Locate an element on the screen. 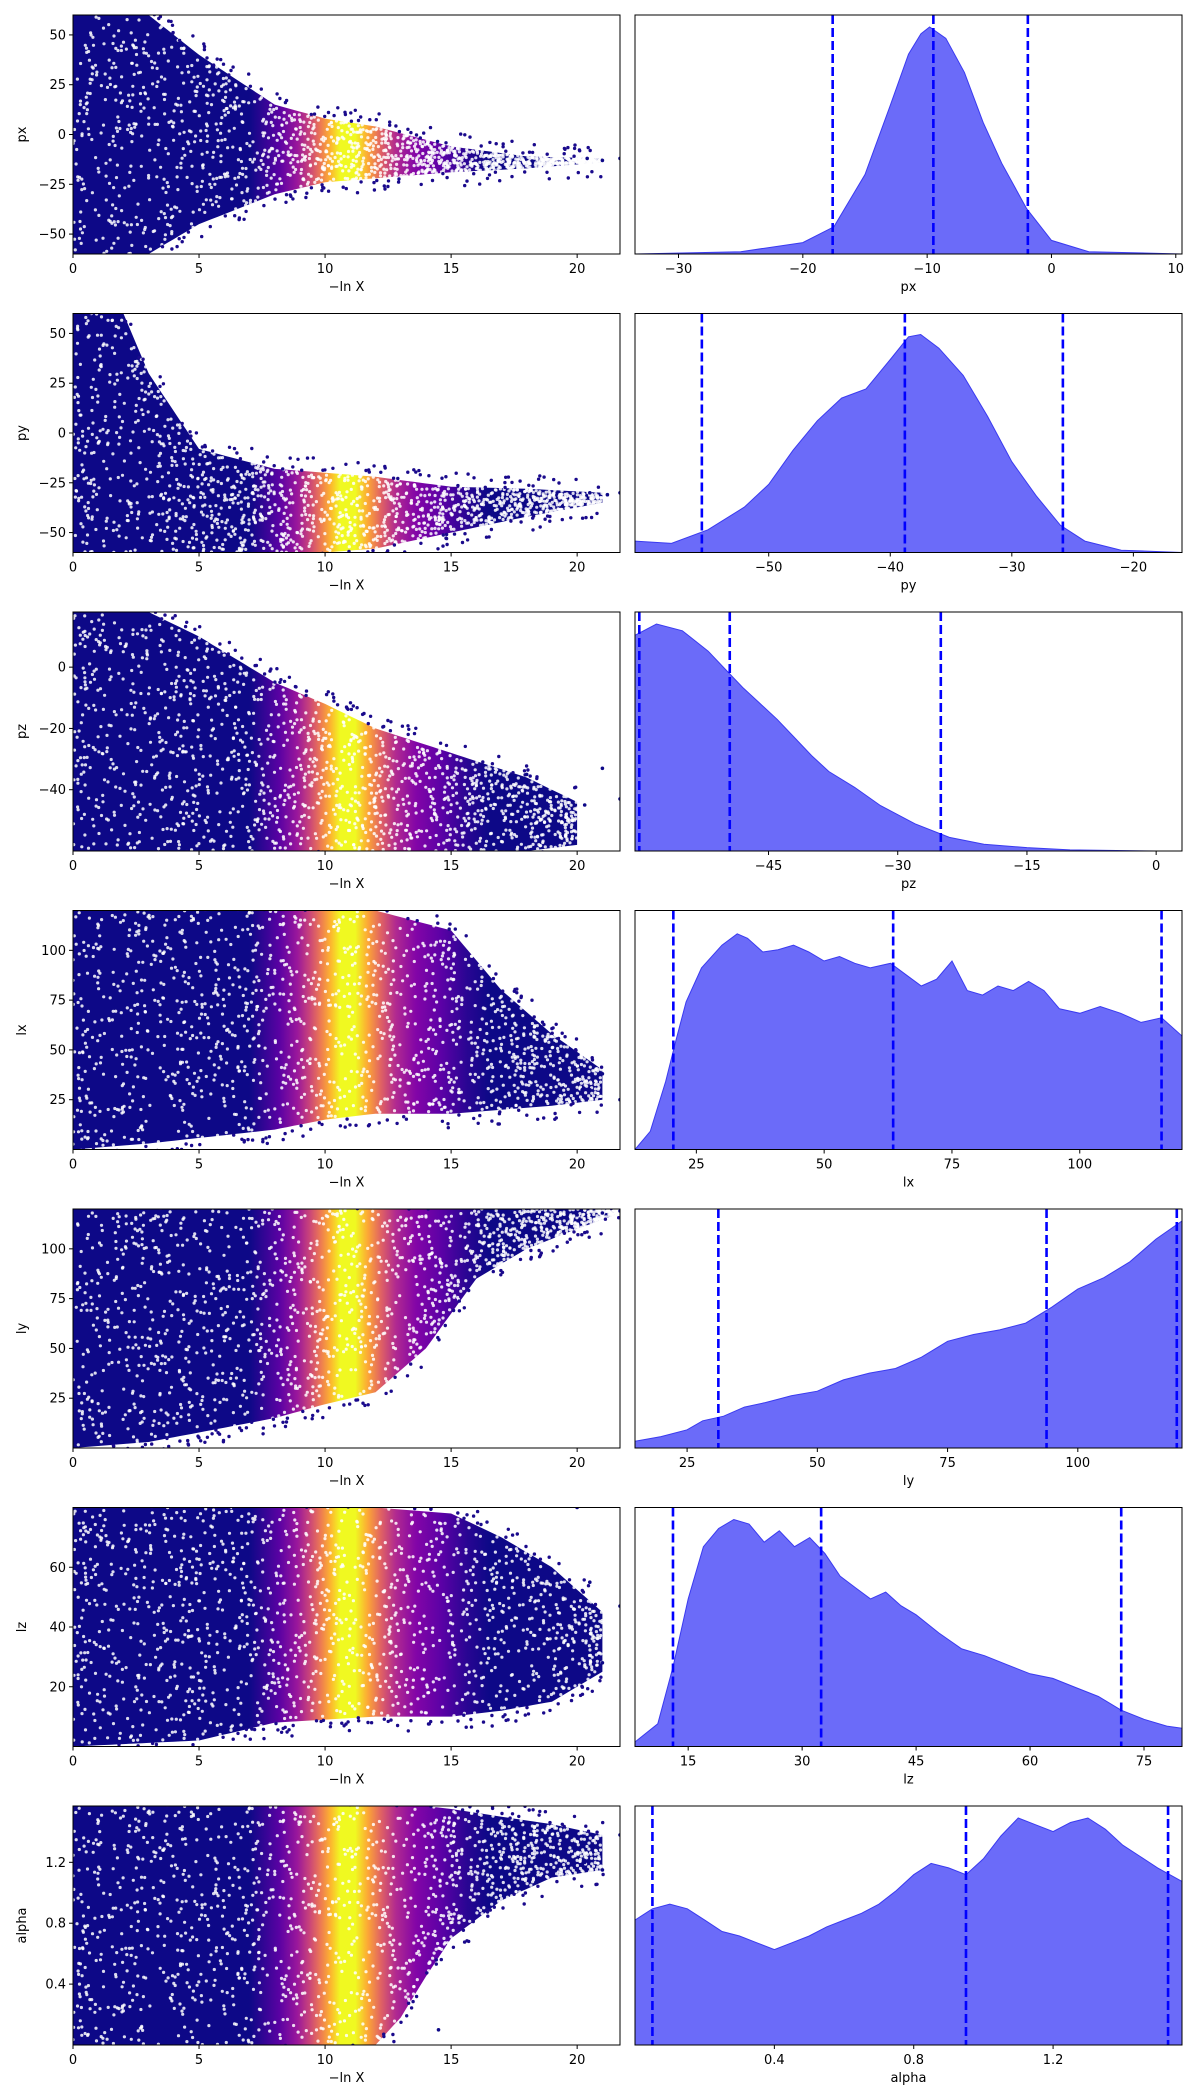  density-xtick-label-pz: 0 is located at coordinates (1156, 866).